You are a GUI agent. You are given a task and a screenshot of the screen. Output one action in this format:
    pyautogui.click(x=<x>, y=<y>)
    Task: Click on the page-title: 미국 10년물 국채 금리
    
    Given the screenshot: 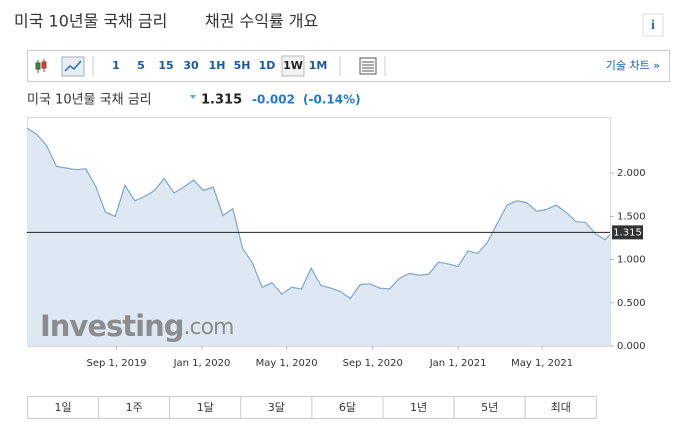 What is the action you would take?
    pyautogui.click(x=90, y=21)
    